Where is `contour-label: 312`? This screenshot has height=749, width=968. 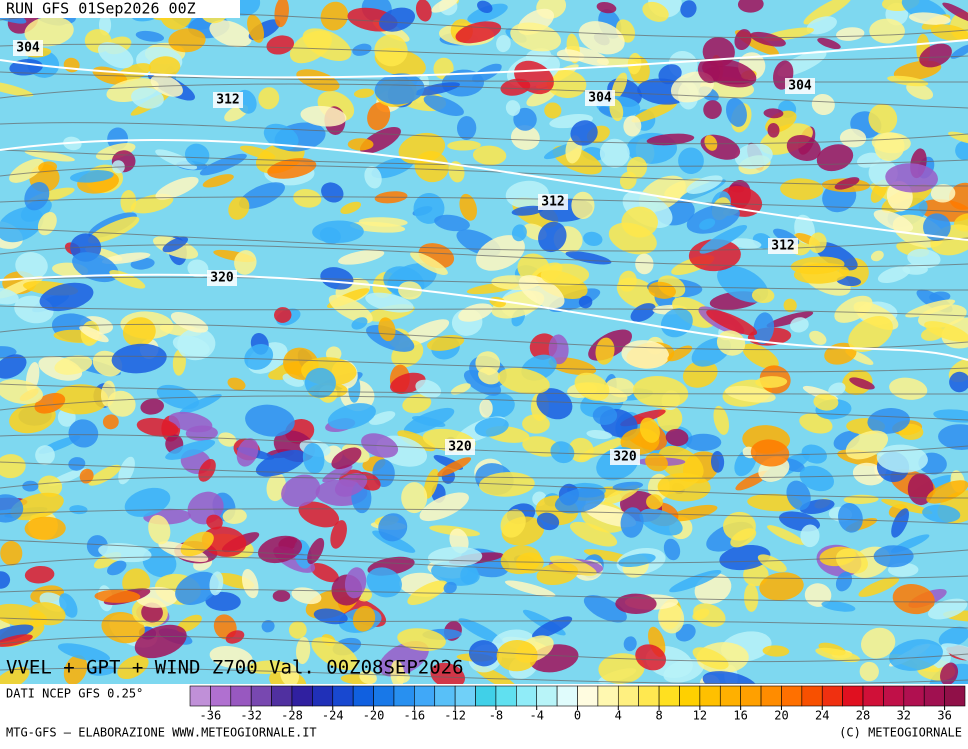
contour-label: 312 is located at coordinates (782, 246).